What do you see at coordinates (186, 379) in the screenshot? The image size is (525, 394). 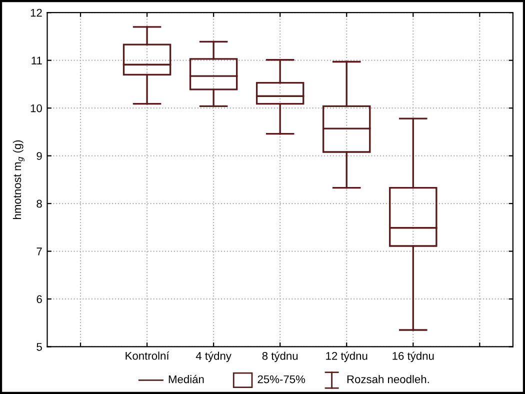 I see `text: Medián` at bounding box center [186, 379].